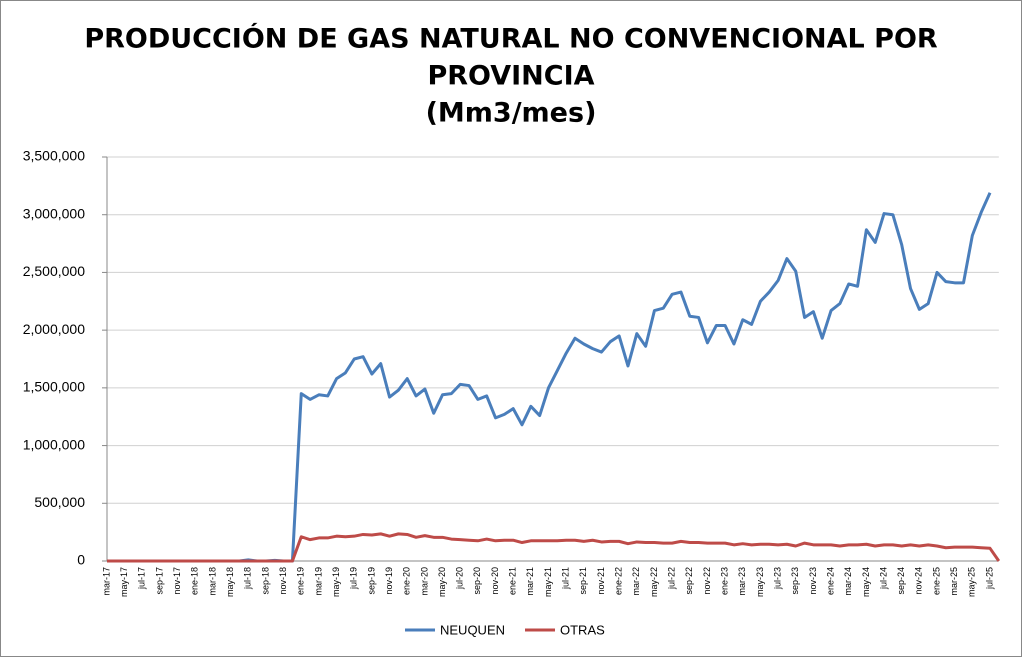 This screenshot has height=658, width=1023. Describe the element at coordinates (106, 581) in the screenshot. I see `x-tick-label: mar-17` at that location.